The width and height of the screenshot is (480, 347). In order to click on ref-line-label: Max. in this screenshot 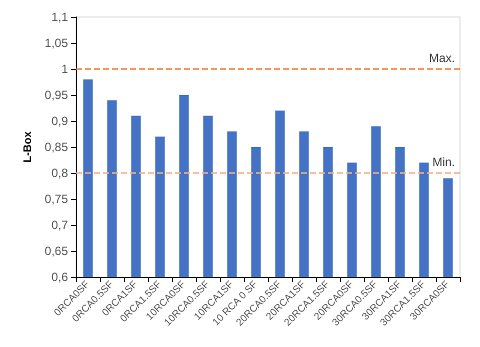, I will do `click(441, 58)`.